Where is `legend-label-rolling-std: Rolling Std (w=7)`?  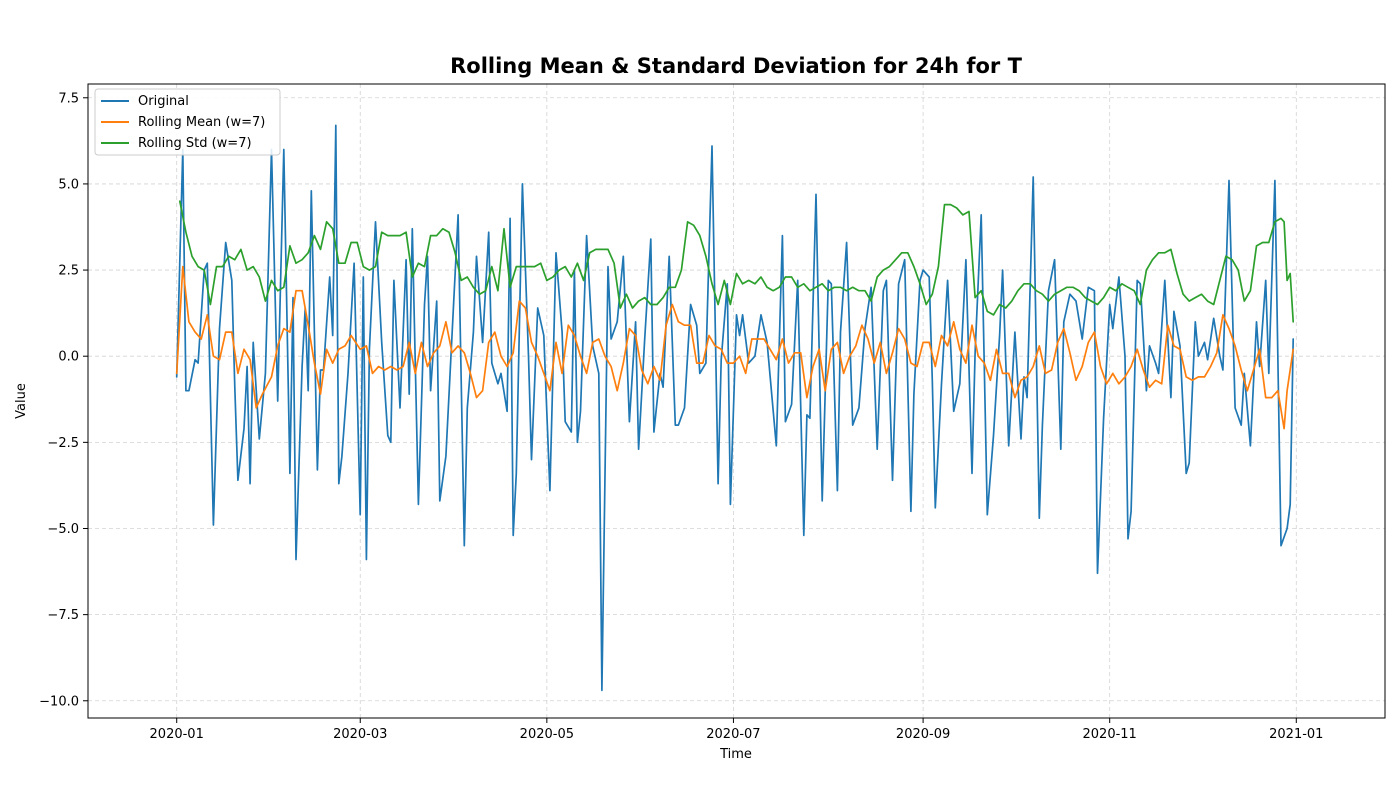
legend-label-rolling-std: Rolling Std (w=7) is located at coordinates (195, 143).